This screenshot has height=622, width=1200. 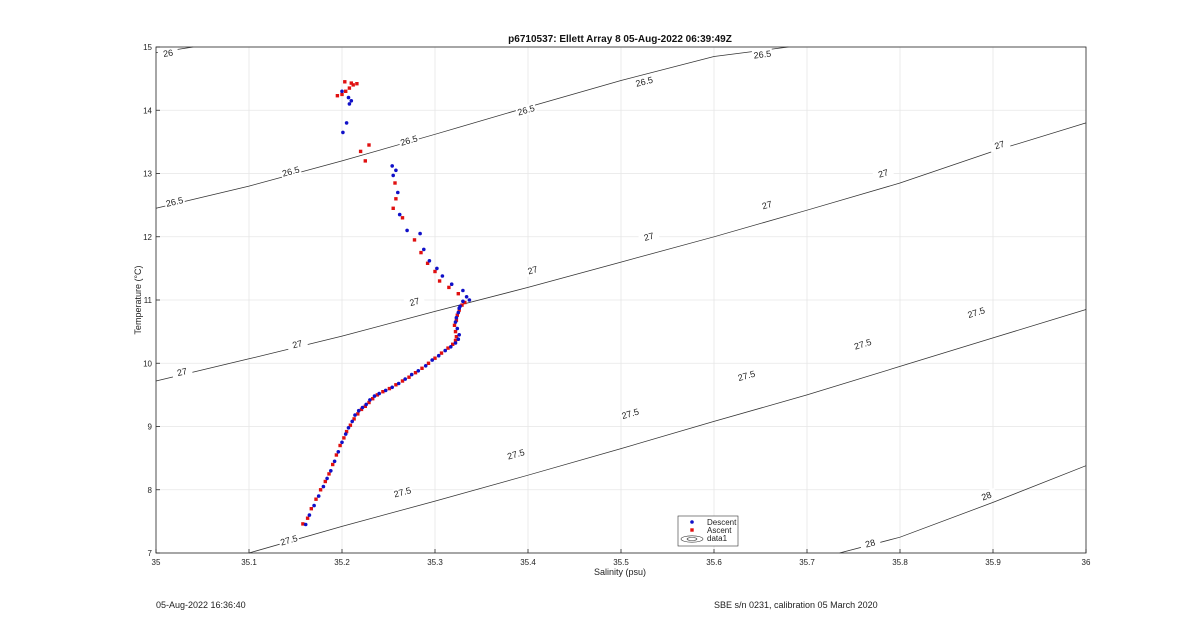 What do you see at coordinates (692, 530) in the screenshot?
I see `legend-ascent-marker` at bounding box center [692, 530].